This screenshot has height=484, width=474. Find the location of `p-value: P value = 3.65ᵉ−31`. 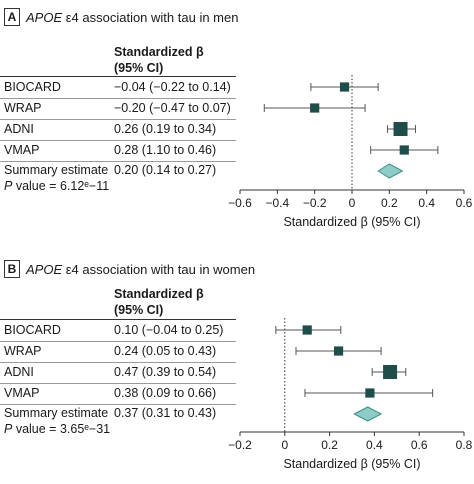

p-value: P value = 3.65ᵉ−31 is located at coordinates (57, 429).